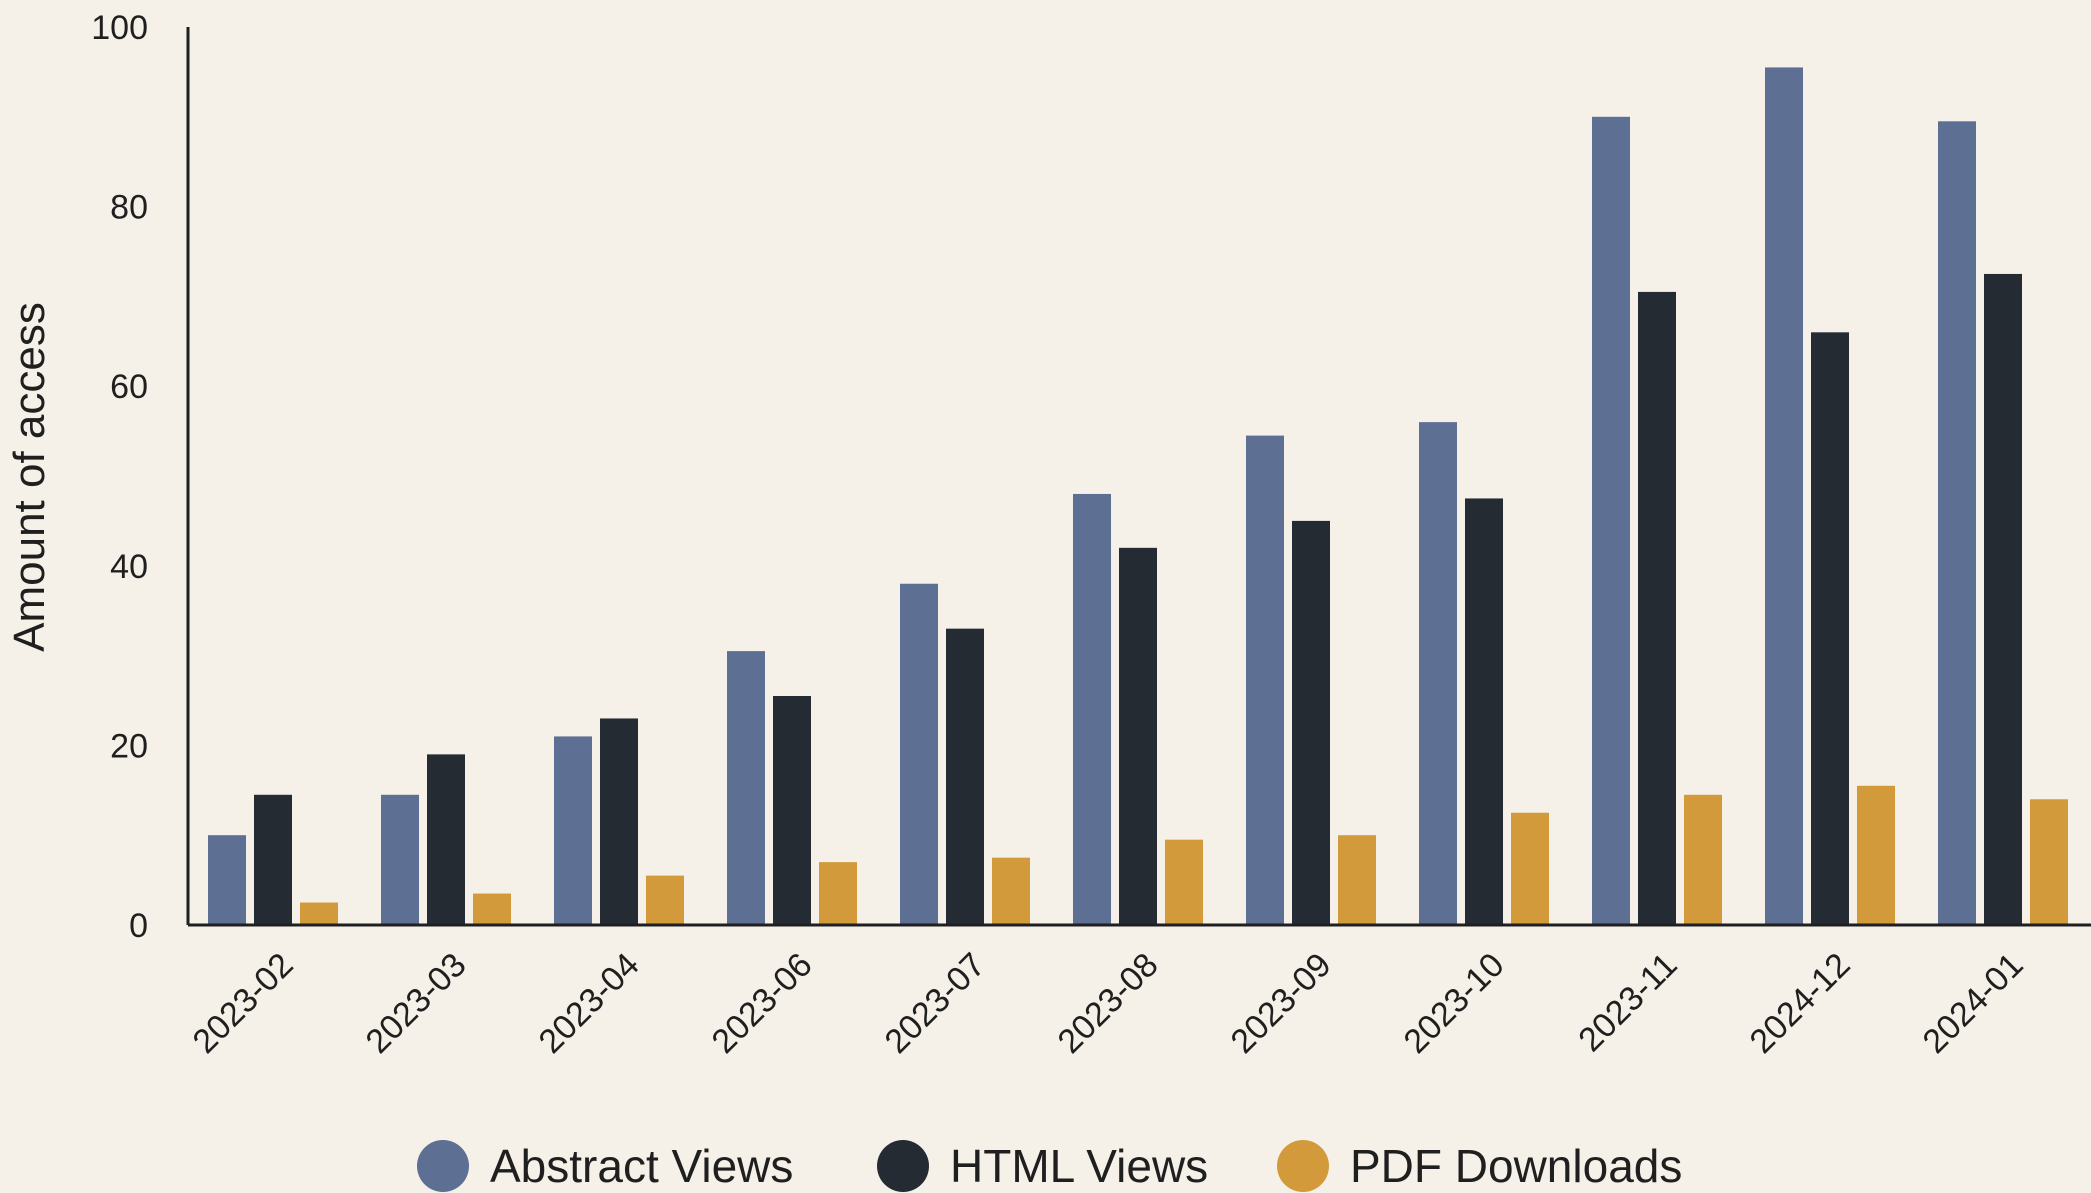  Describe the element at coordinates (762, 1003) in the screenshot. I see `x-tick-label: 2023-06` at that location.